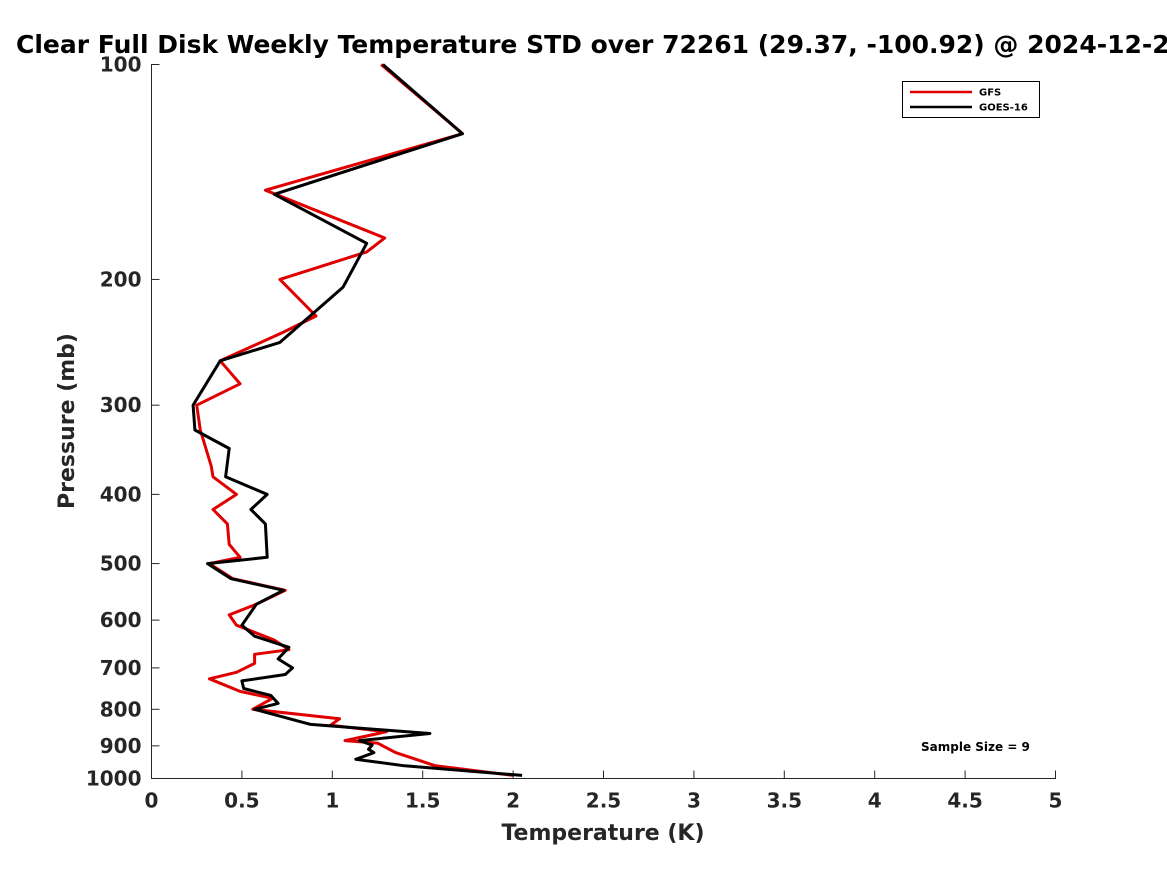 The width and height of the screenshot is (1167, 875). What do you see at coordinates (784, 801) in the screenshot?
I see `x-tick-label: 3.5` at bounding box center [784, 801].